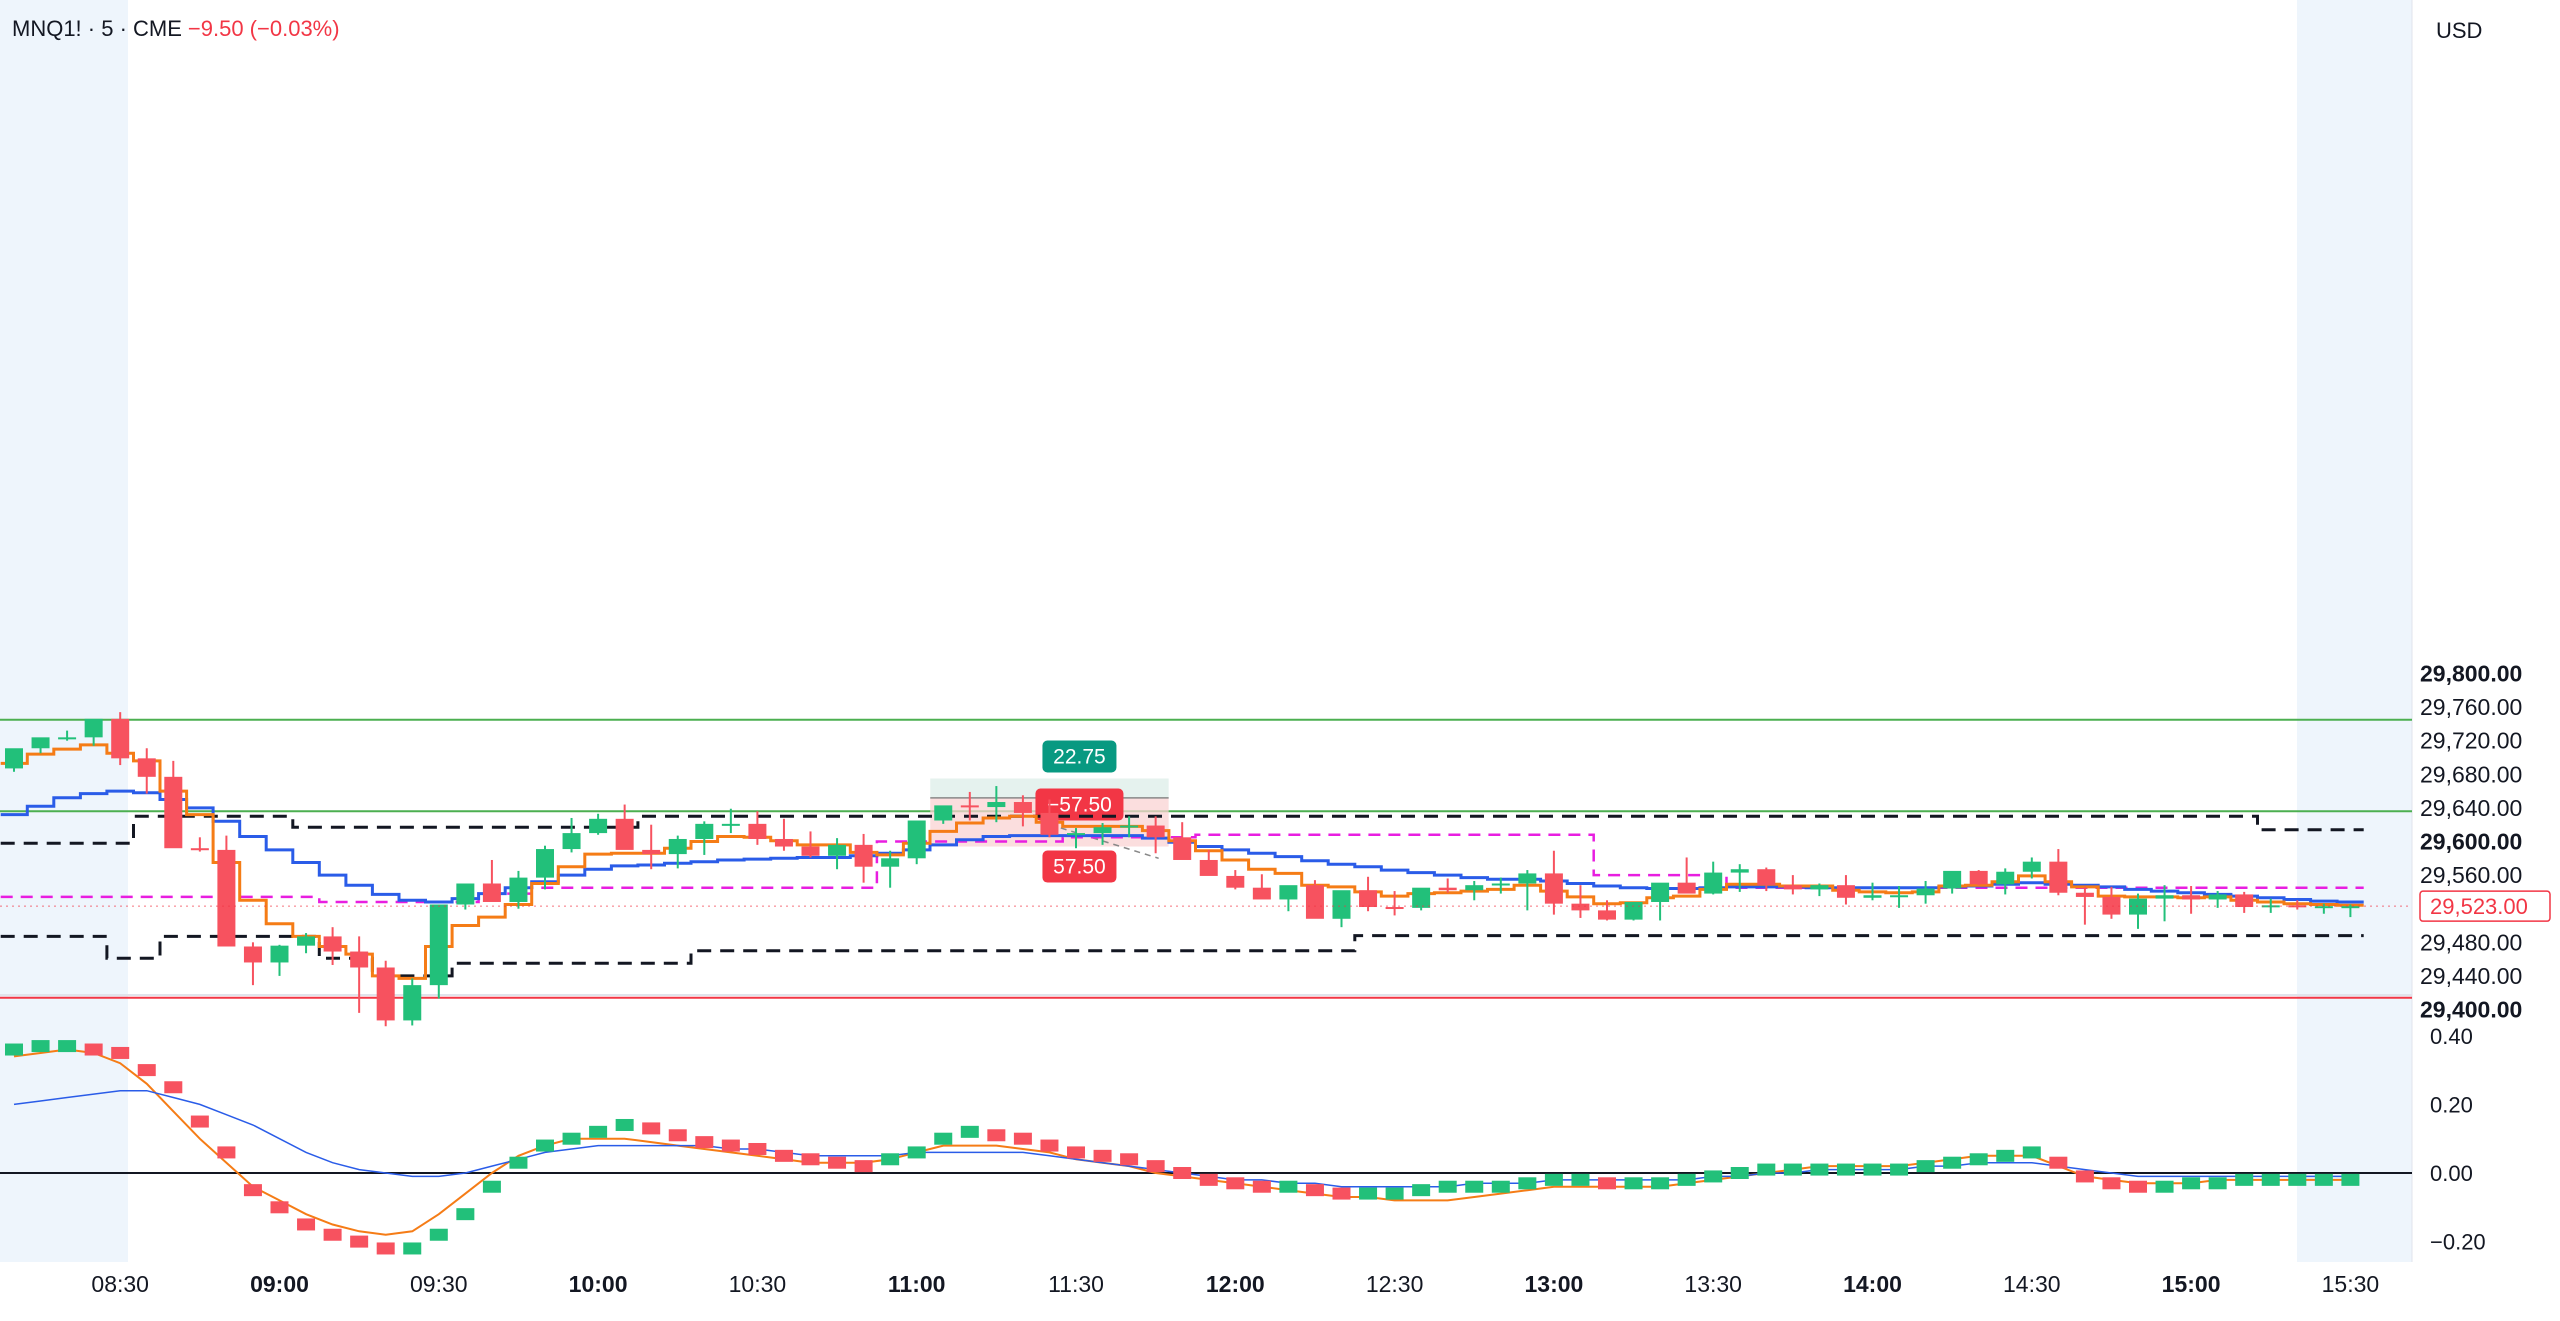 The height and width of the screenshot is (1321, 2560). I want to click on pnl-tag, so click(1079, 804).